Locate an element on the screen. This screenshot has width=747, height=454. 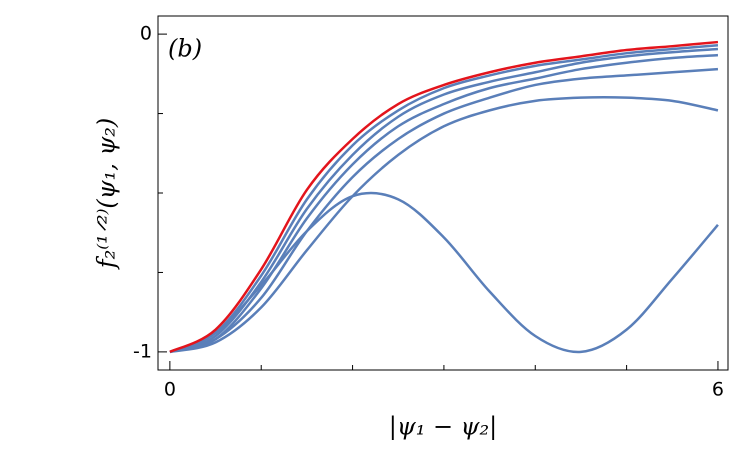
y-tick-label: -1 is located at coordinates (142, 351).